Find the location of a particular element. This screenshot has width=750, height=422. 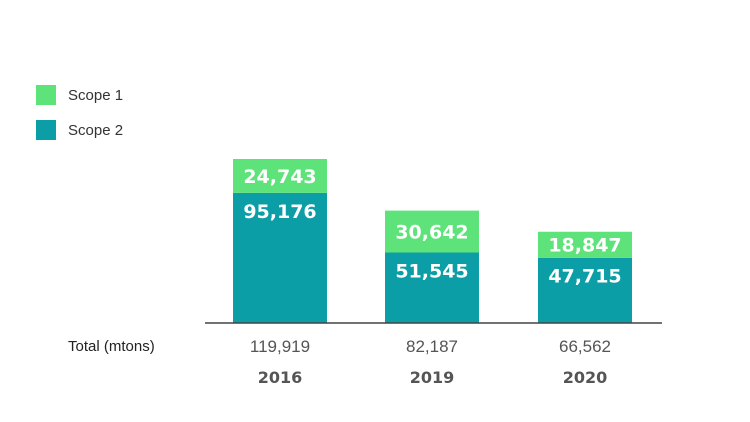

bar-scope-2-2019 is located at coordinates (432, 287).